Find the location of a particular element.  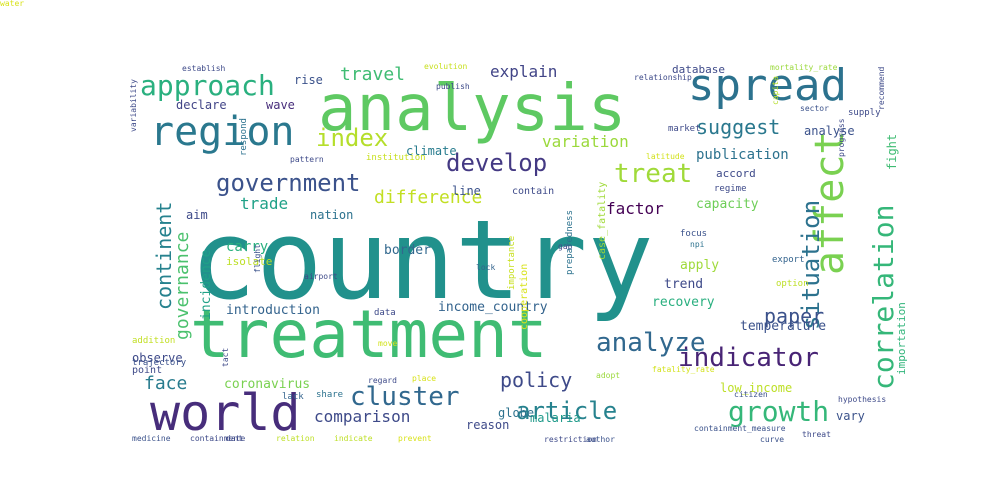

cloud-word-index: index is located at coordinates (352, 138).